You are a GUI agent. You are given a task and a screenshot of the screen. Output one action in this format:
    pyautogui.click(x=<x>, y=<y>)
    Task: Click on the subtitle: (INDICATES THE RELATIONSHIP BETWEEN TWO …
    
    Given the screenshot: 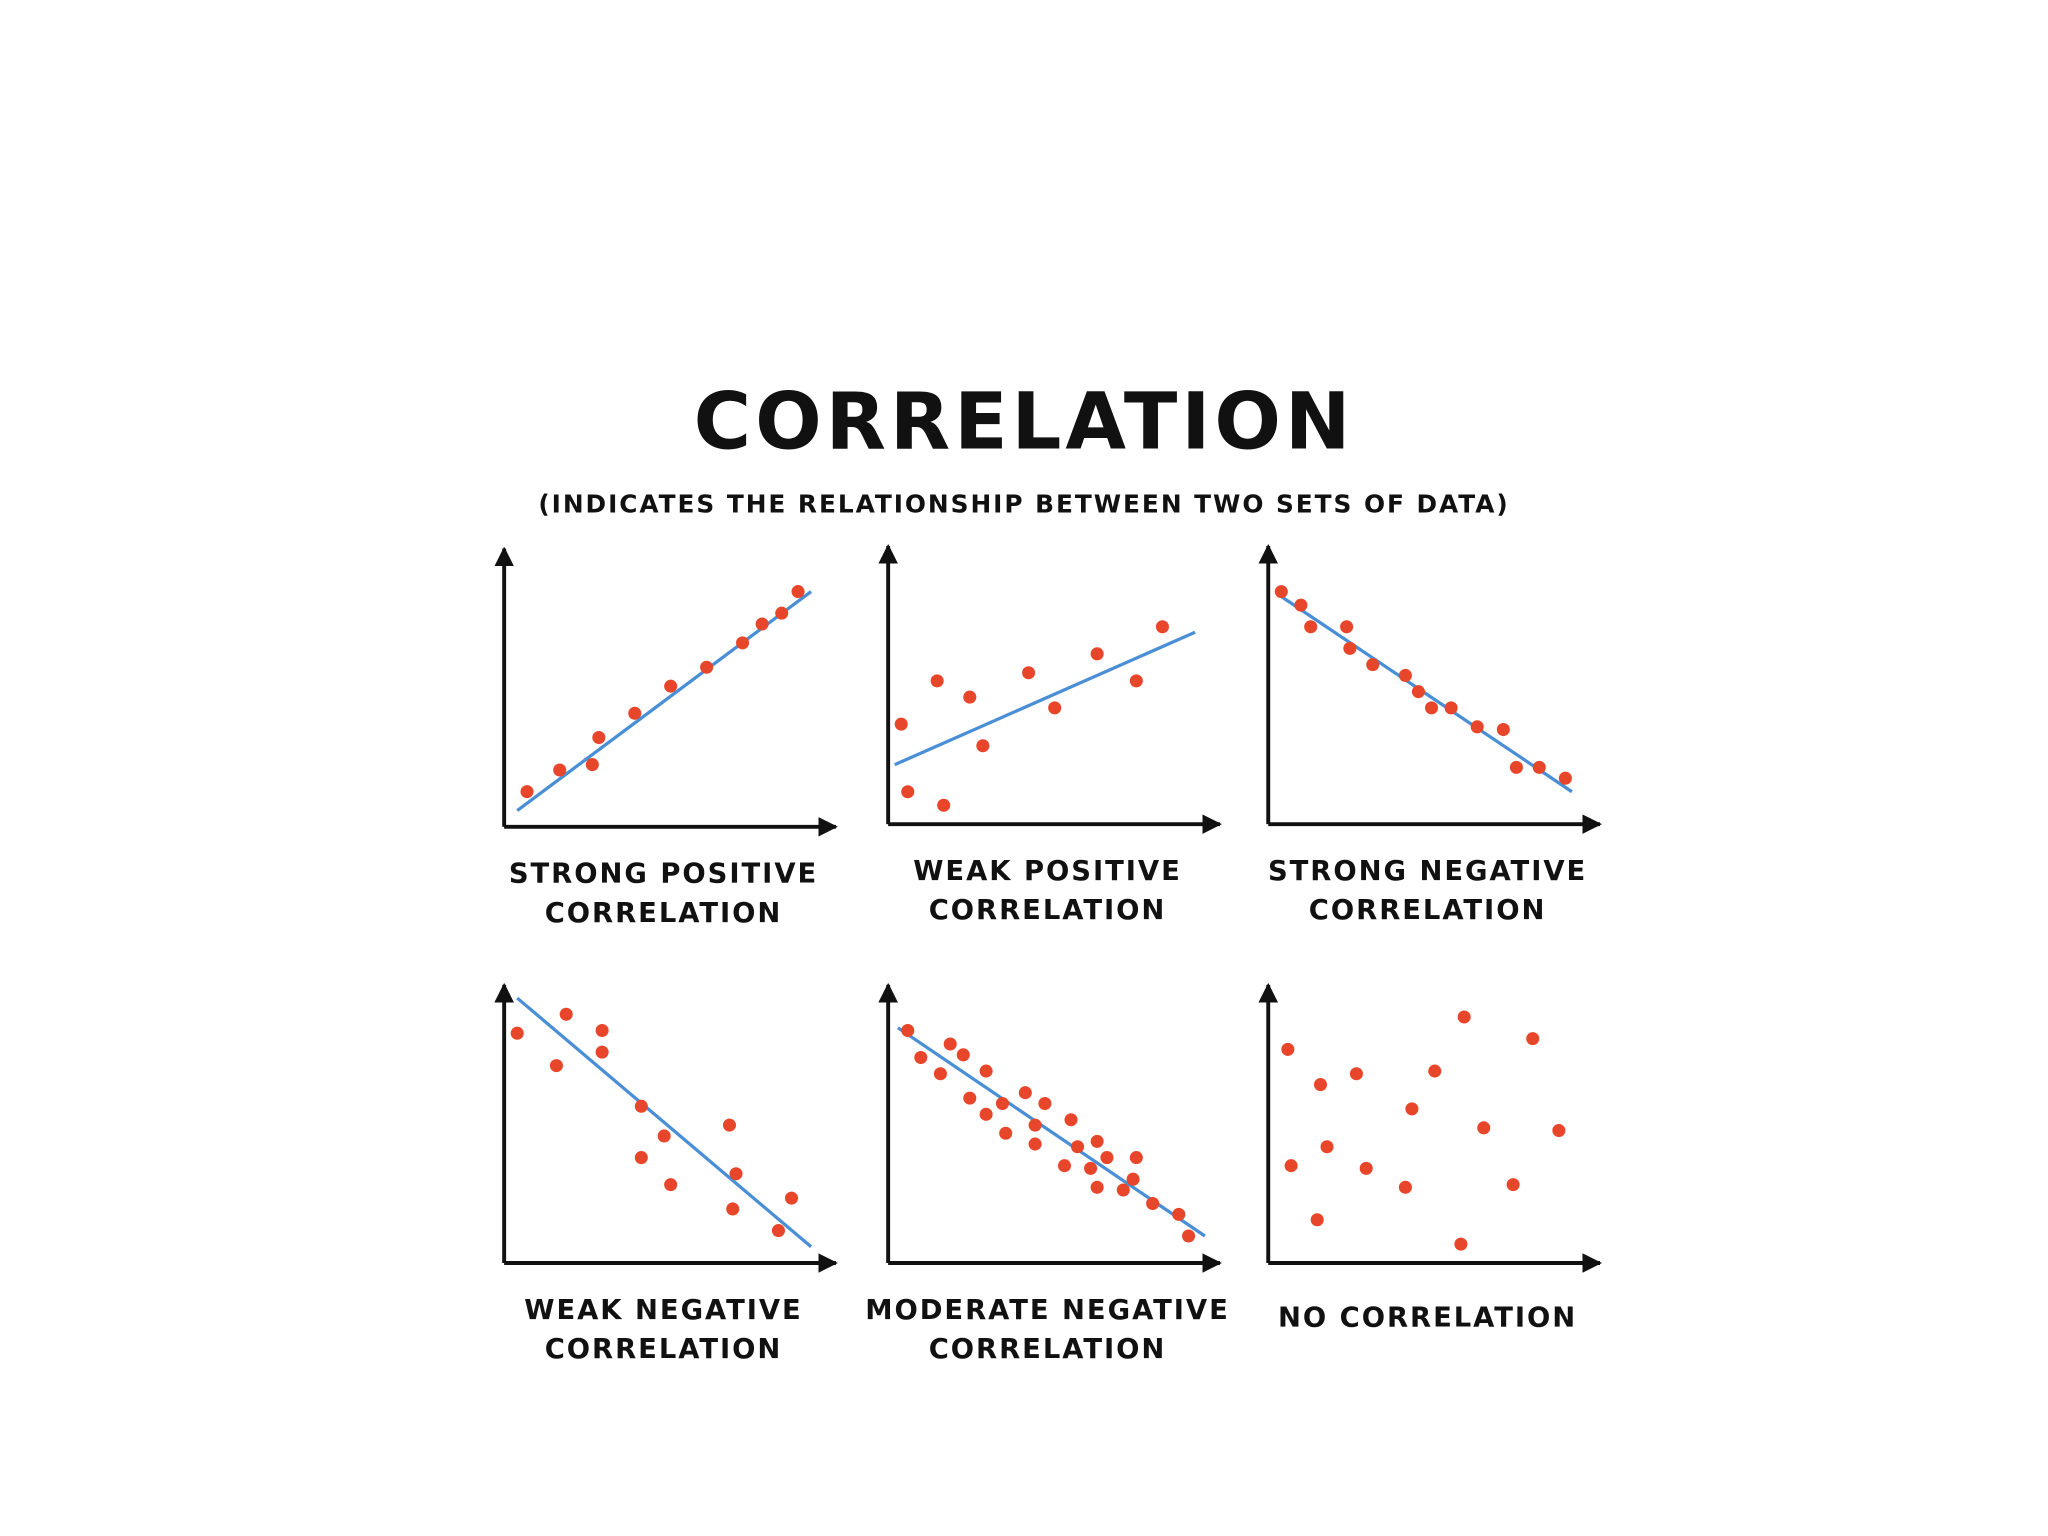 What is the action you would take?
    pyautogui.click(x=1023, y=503)
    